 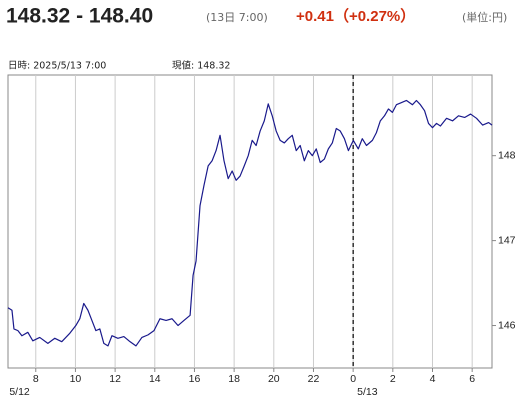 What do you see at coordinates (115, 379) in the screenshot?
I see `x-tick-label: 12` at bounding box center [115, 379].